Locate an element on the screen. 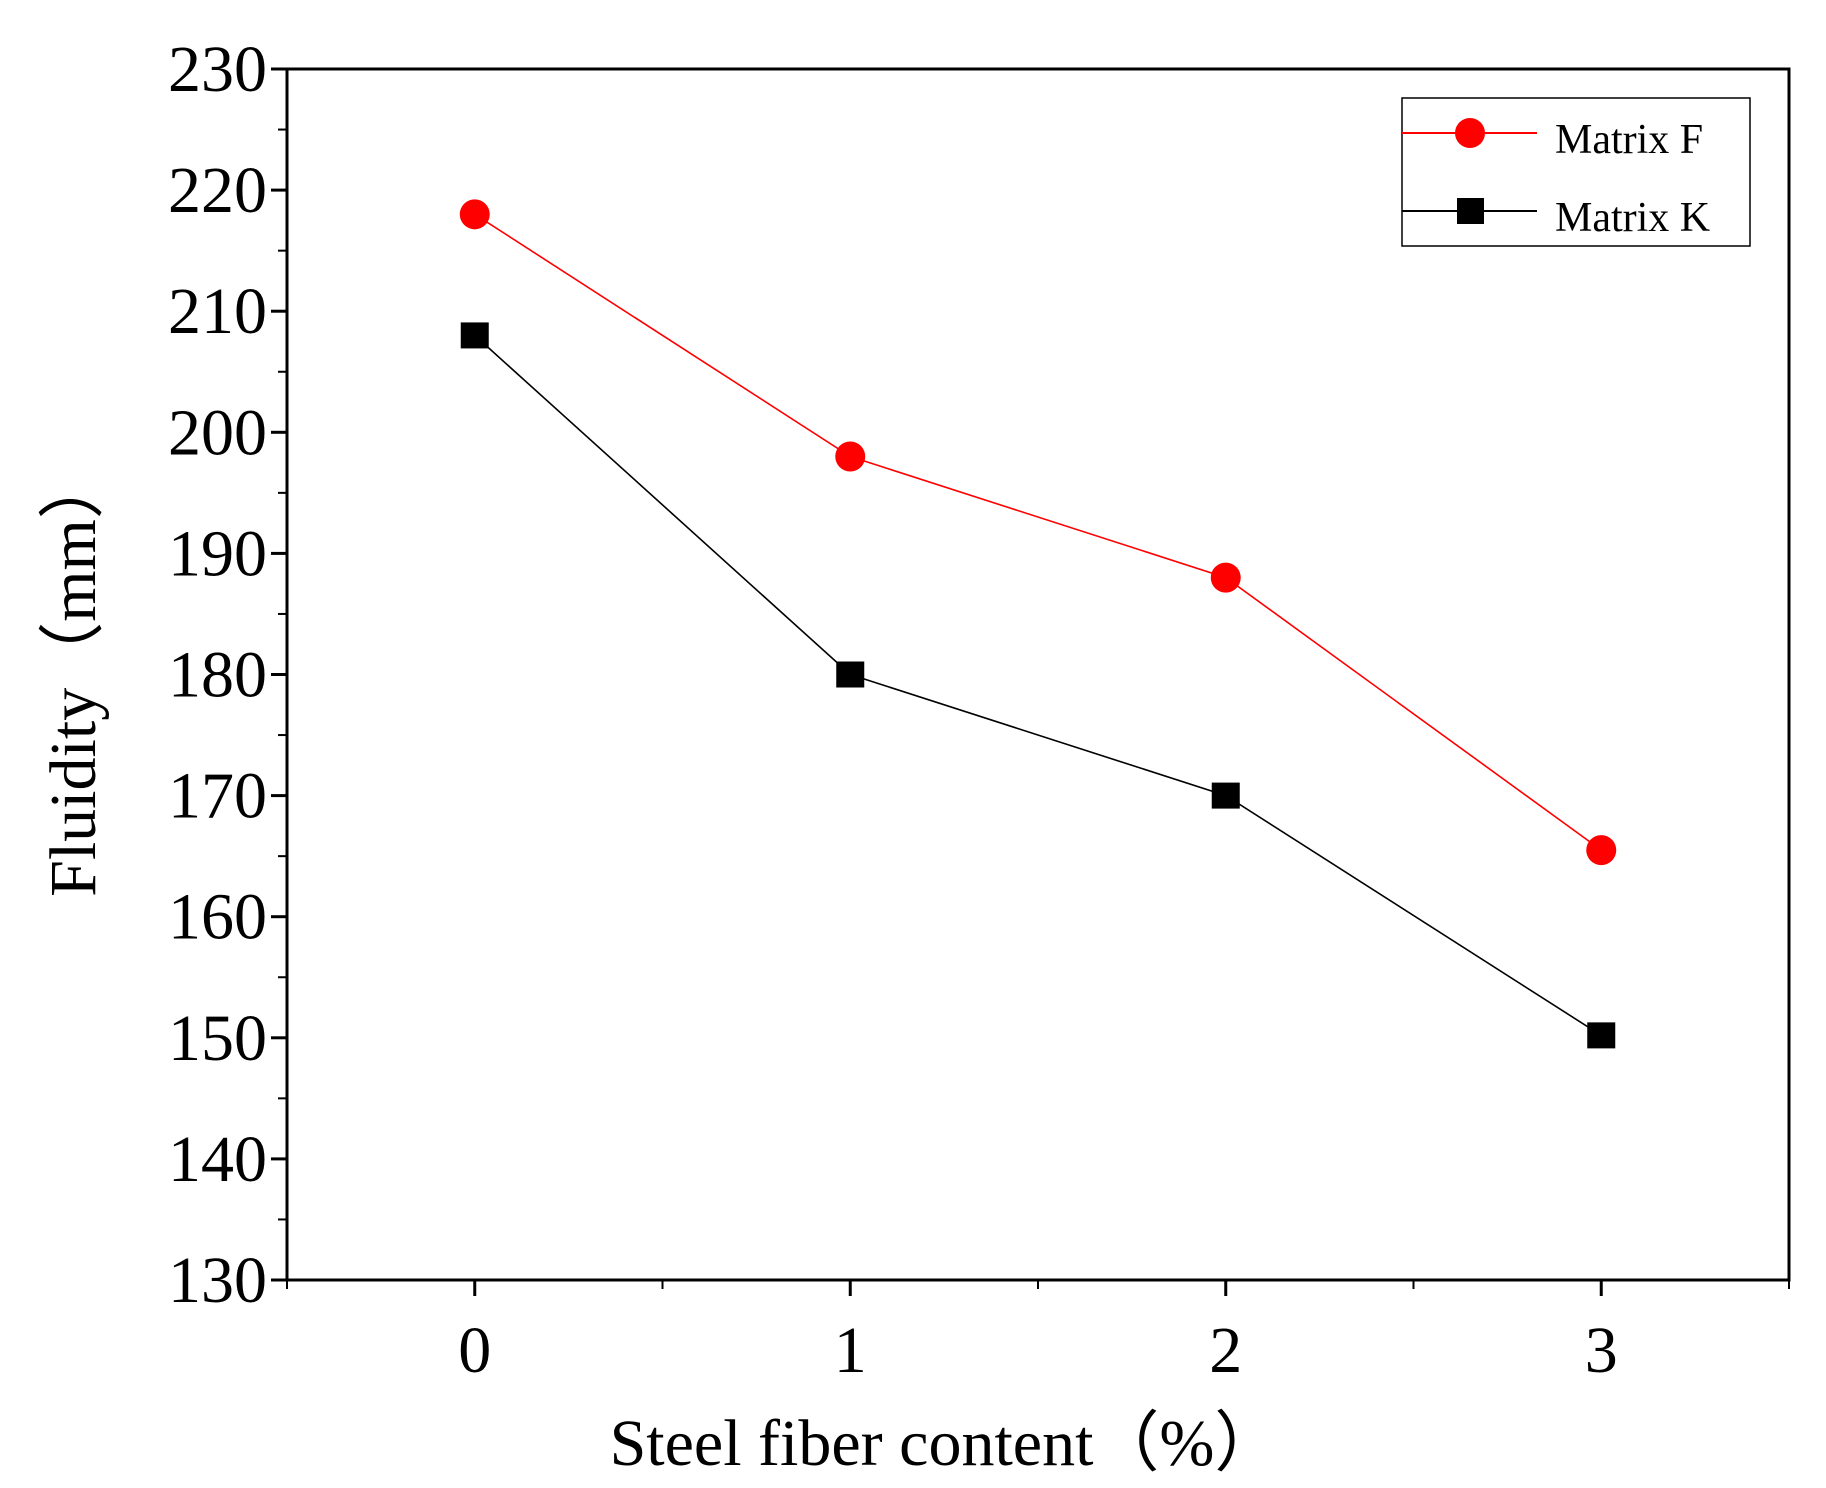  x-tick-label: 1 is located at coordinates (850, 1350).